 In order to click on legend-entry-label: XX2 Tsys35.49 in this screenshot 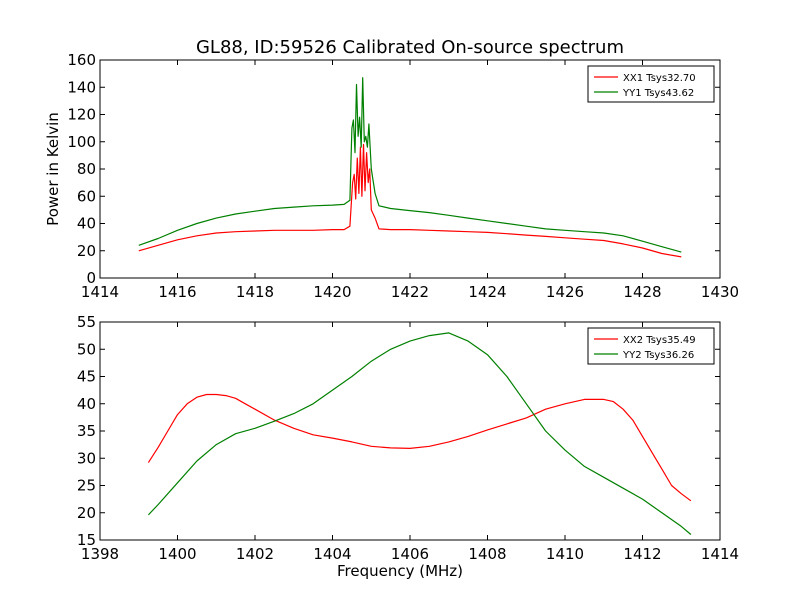, I will do `click(659, 340)`.